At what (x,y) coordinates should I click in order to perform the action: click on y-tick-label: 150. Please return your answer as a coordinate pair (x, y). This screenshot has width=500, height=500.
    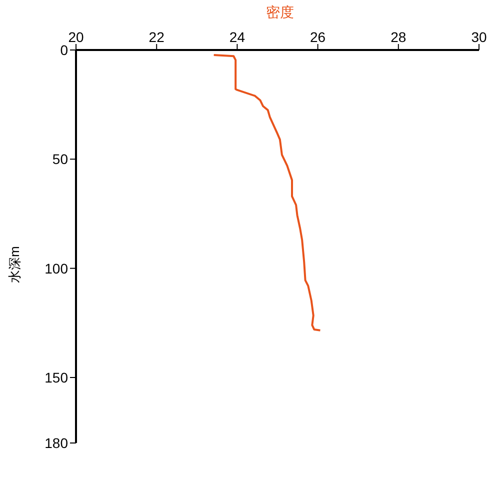
    Looking at the image, I should click on (56, 377).